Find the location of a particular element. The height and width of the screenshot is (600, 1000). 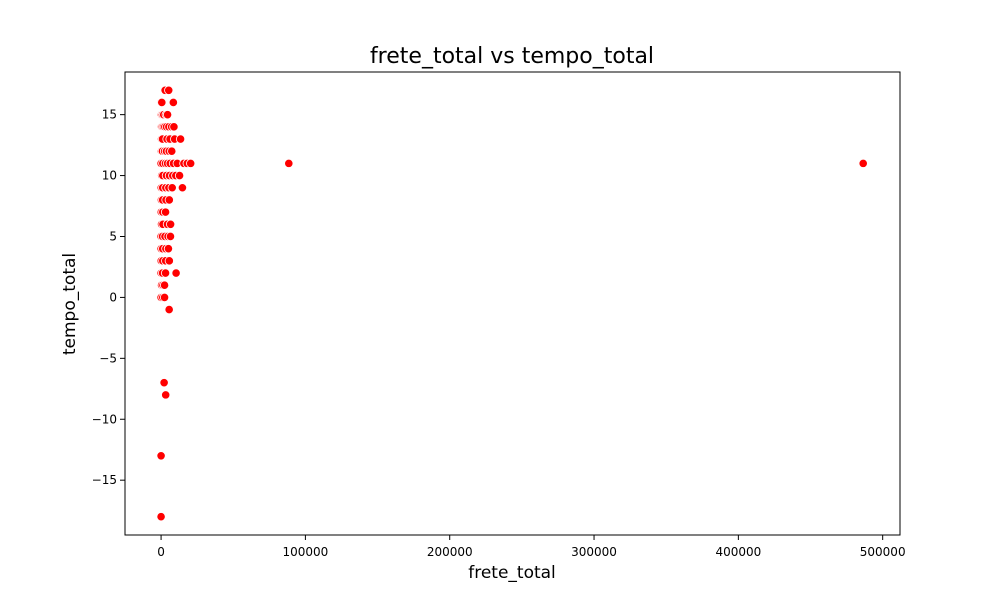

y-axis-ticks: −15 −10 −5 0 5 10 15 is located at coordinates (108, 297).